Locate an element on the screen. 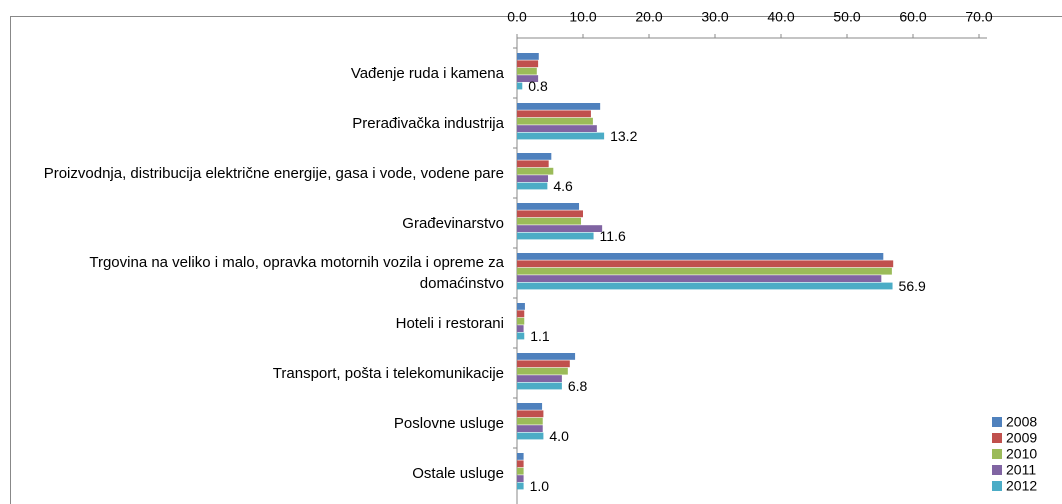 The height and width of the screenshot is (504, 1062). legend-label: 2012 is located at coordinates (1021, 486).